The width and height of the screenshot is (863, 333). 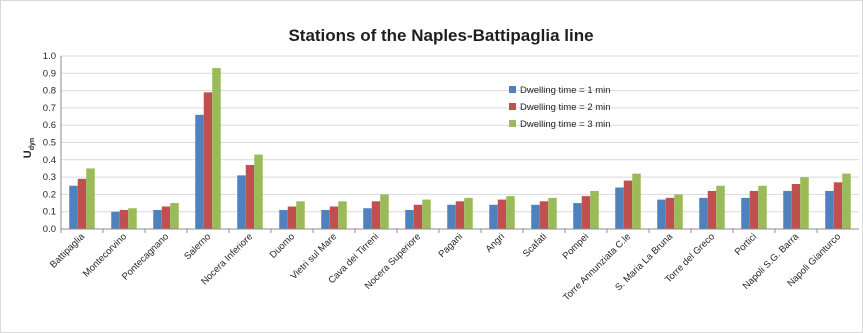 I want to click on y-tick-label: 0.4, so click(x=49, y=160).